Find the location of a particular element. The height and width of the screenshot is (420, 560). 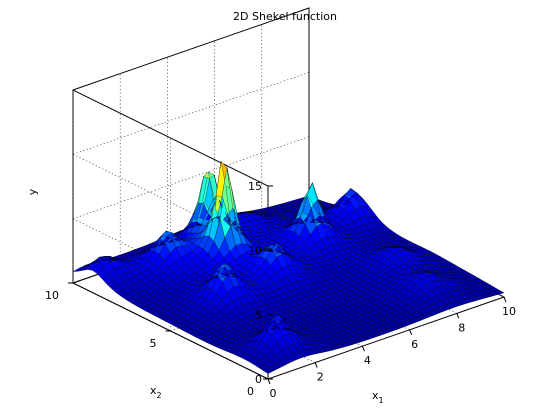

x-axis-label: x1 is located at coordinates (378, 397).